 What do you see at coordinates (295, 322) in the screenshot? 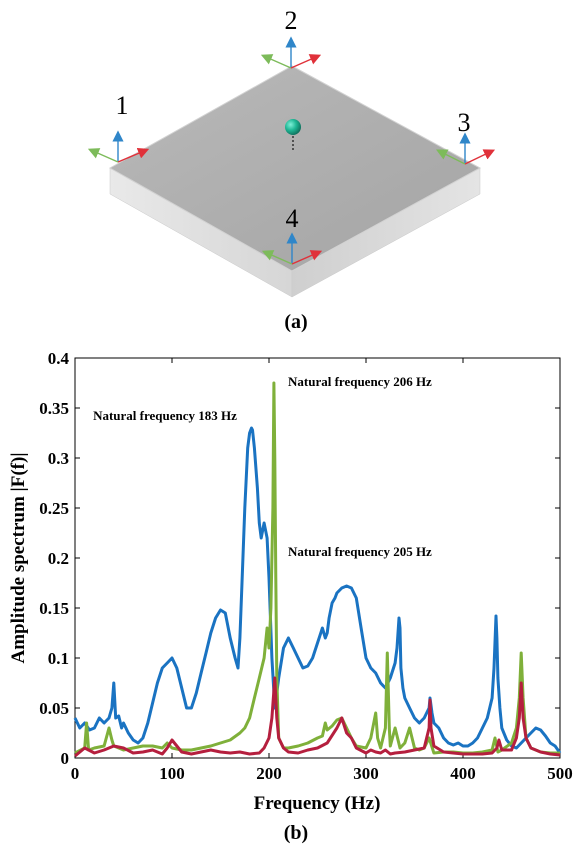
I see `panel-a-label: (a)` at bounding box center [295, 322].